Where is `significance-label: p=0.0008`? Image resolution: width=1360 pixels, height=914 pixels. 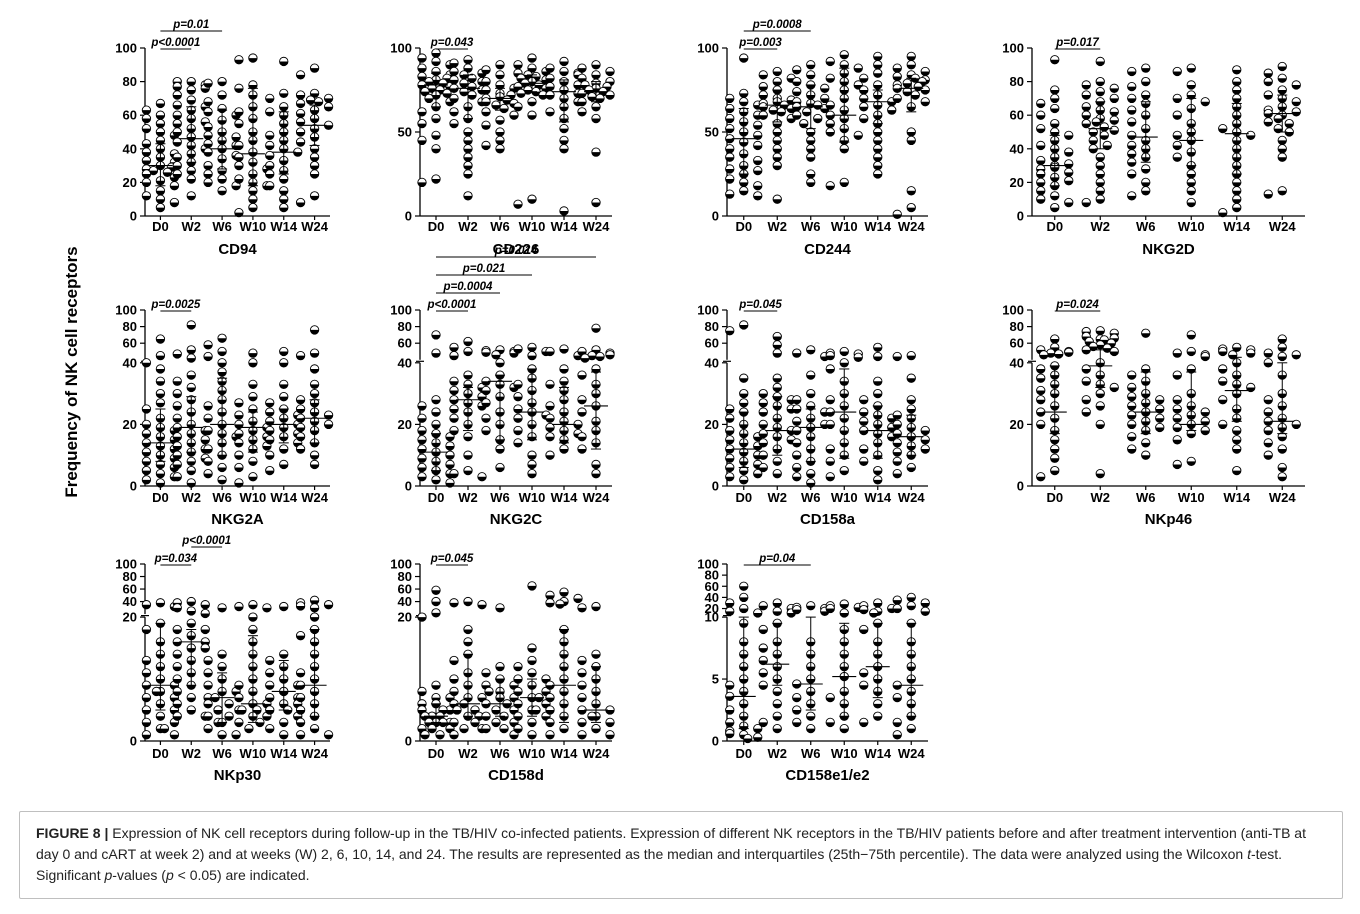
significance-label: p=0.0008 is located at coordinates (777, 25).